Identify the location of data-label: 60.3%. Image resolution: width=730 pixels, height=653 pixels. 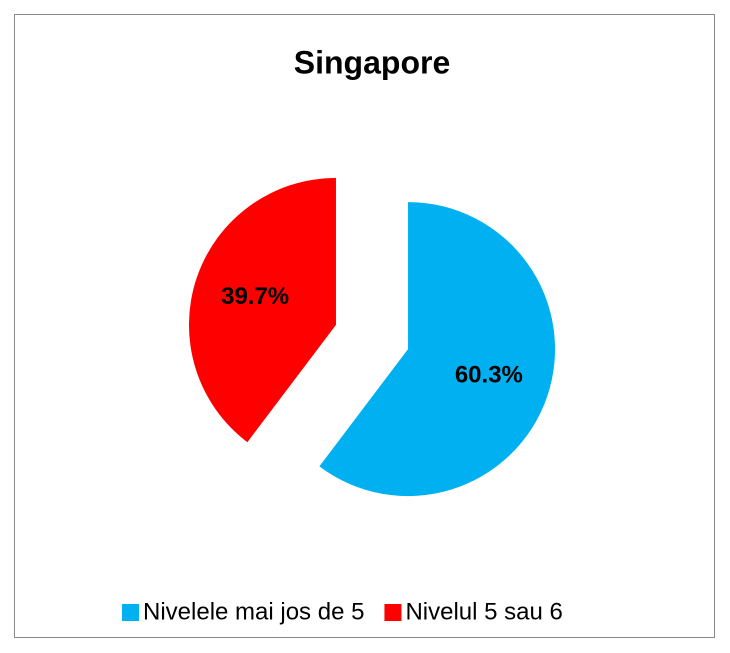
(489, 375).